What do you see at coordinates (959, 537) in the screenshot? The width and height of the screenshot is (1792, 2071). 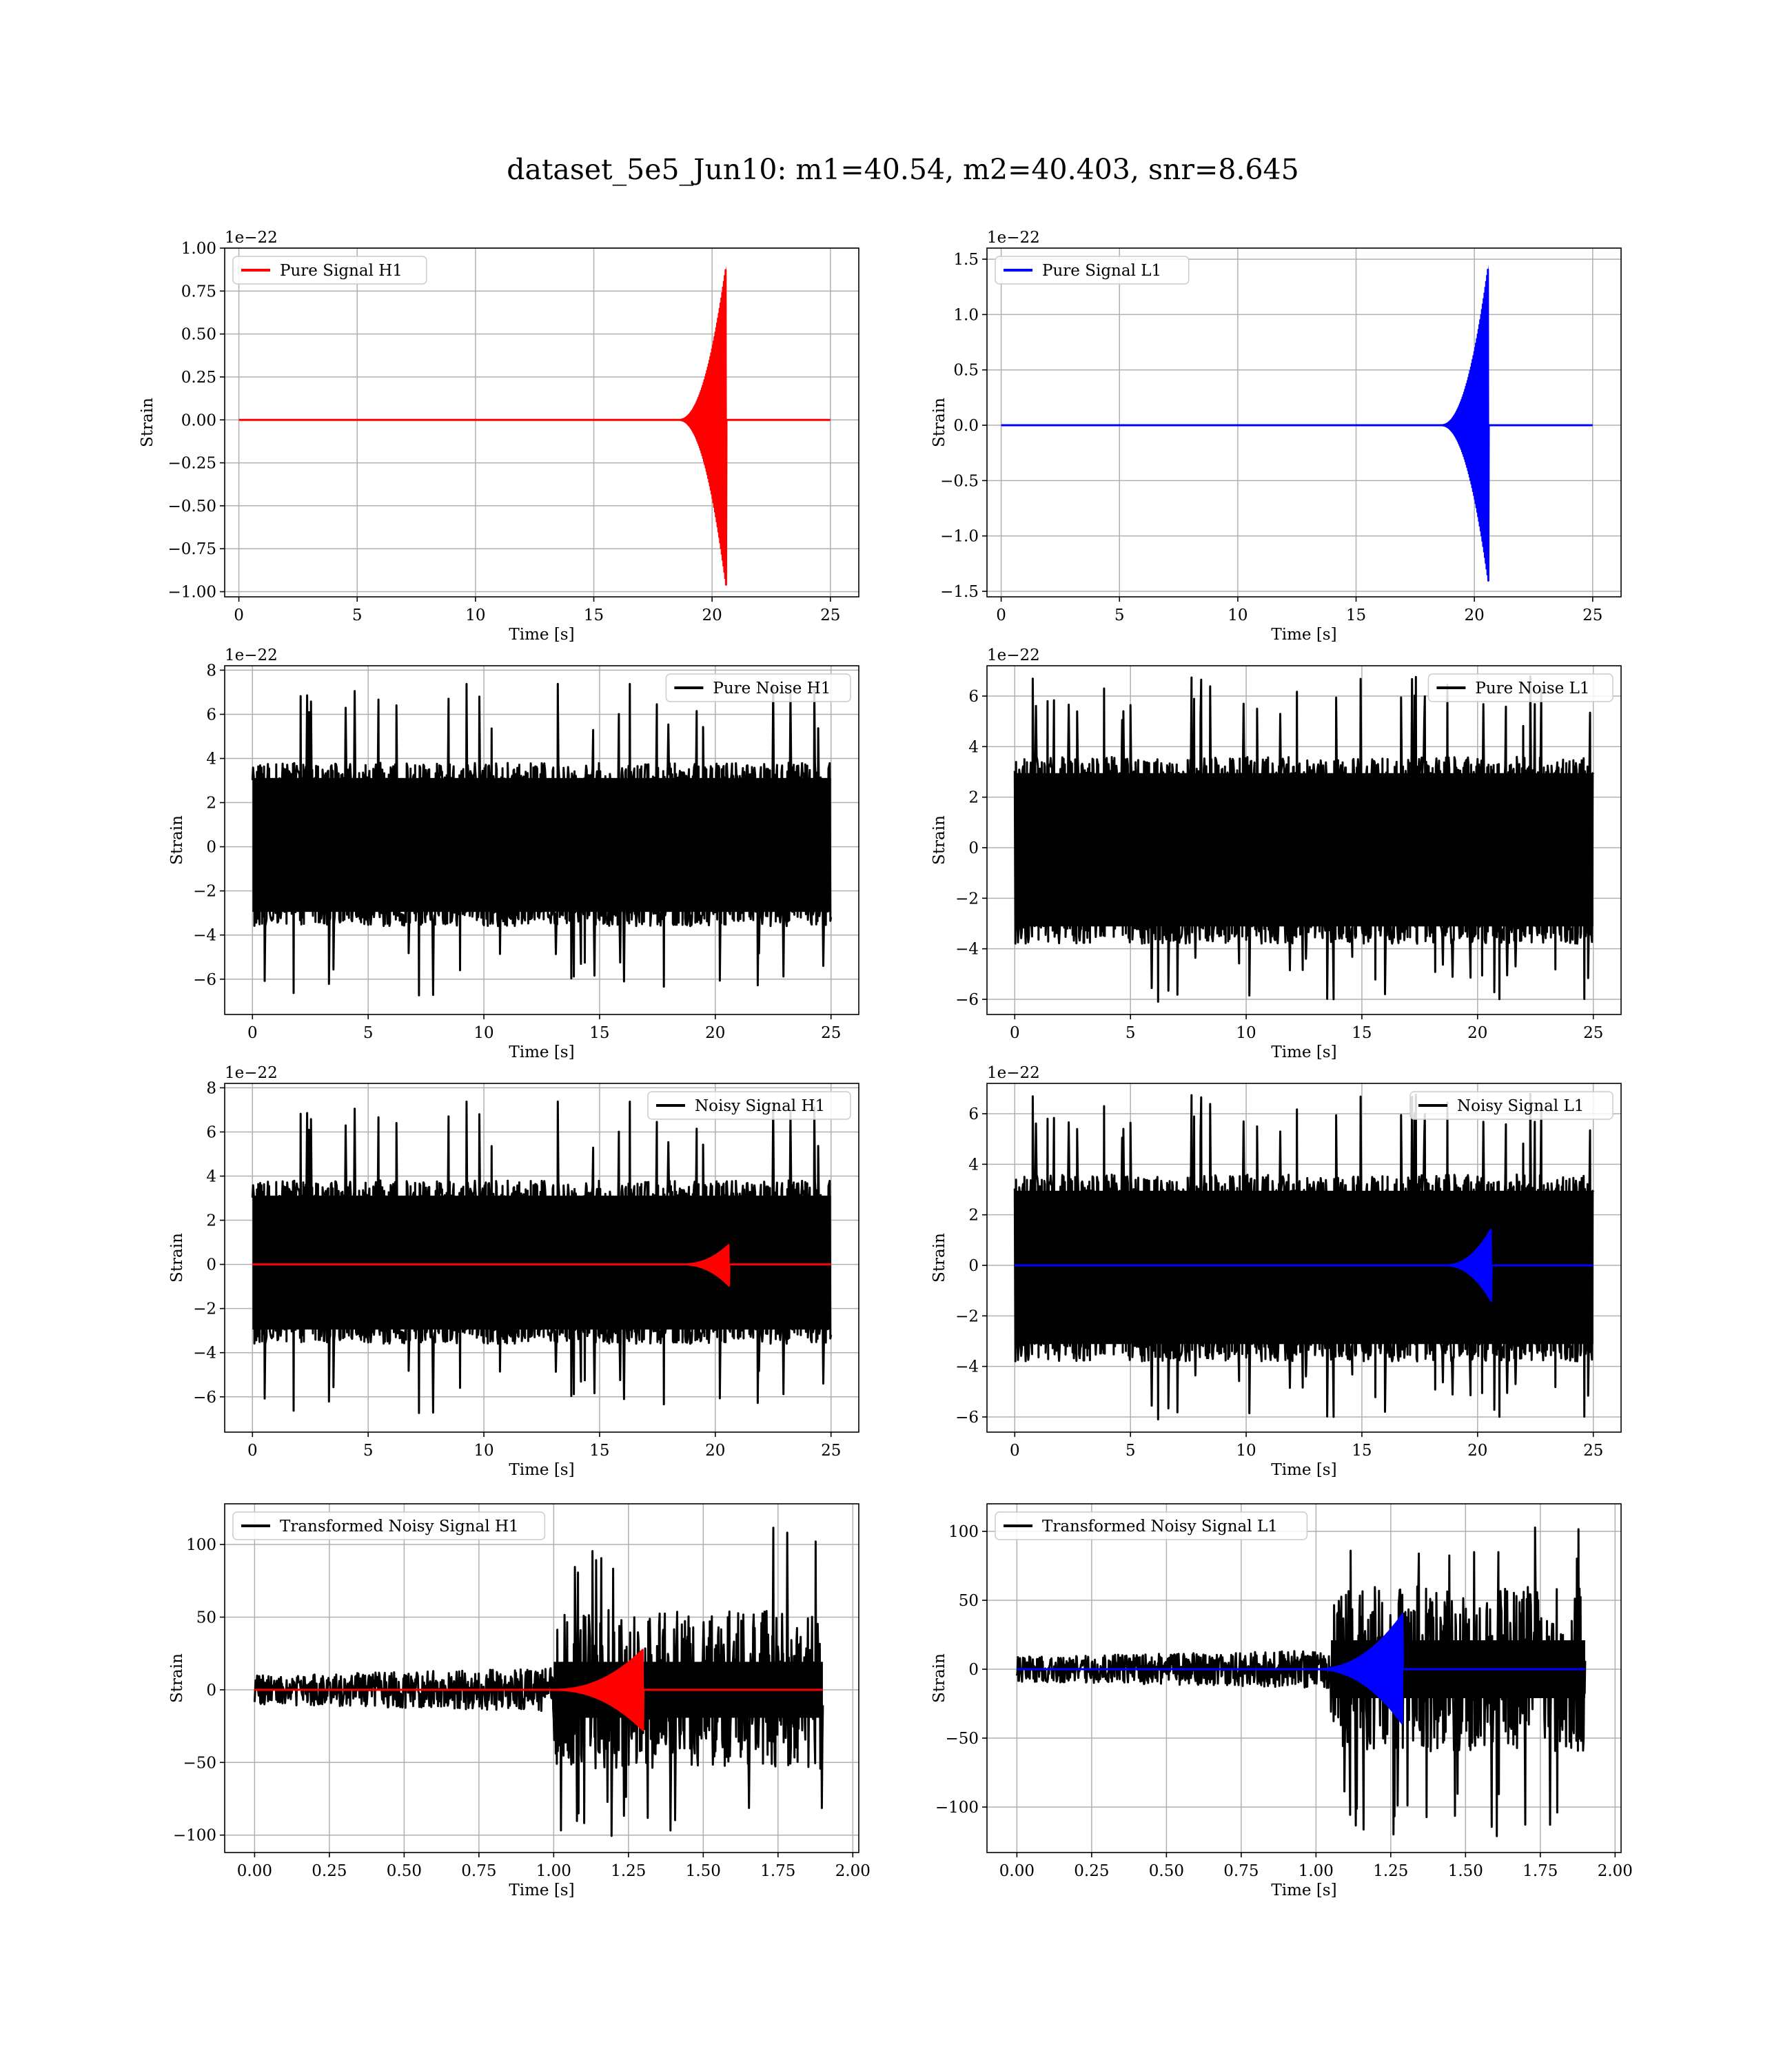 I see `y-tick-label: −1.0` at bounding box center [959, 537].